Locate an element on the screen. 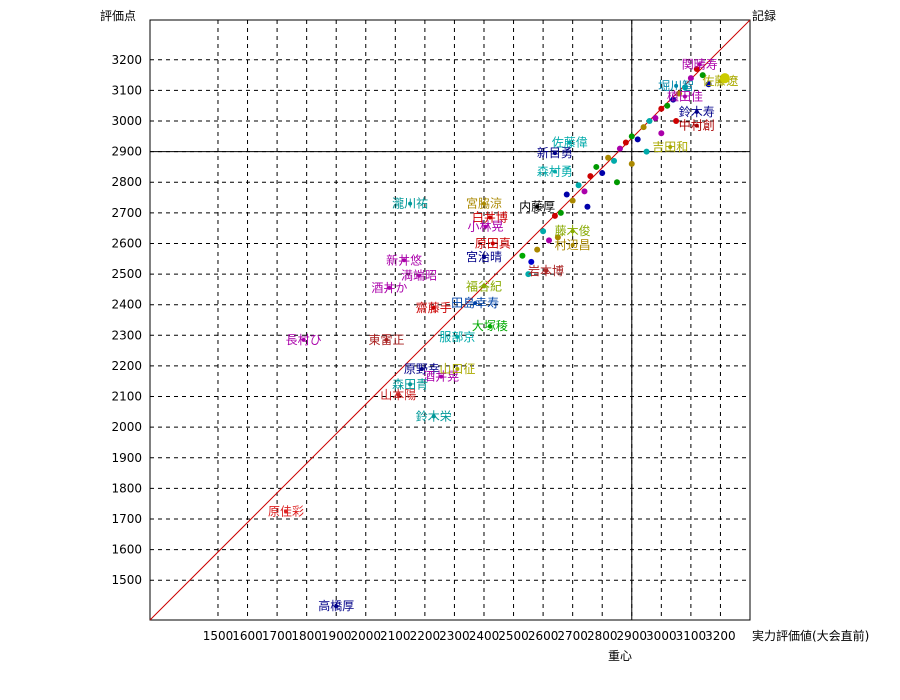  x-tick-label: 3200 is located at coordinates (720, 636).